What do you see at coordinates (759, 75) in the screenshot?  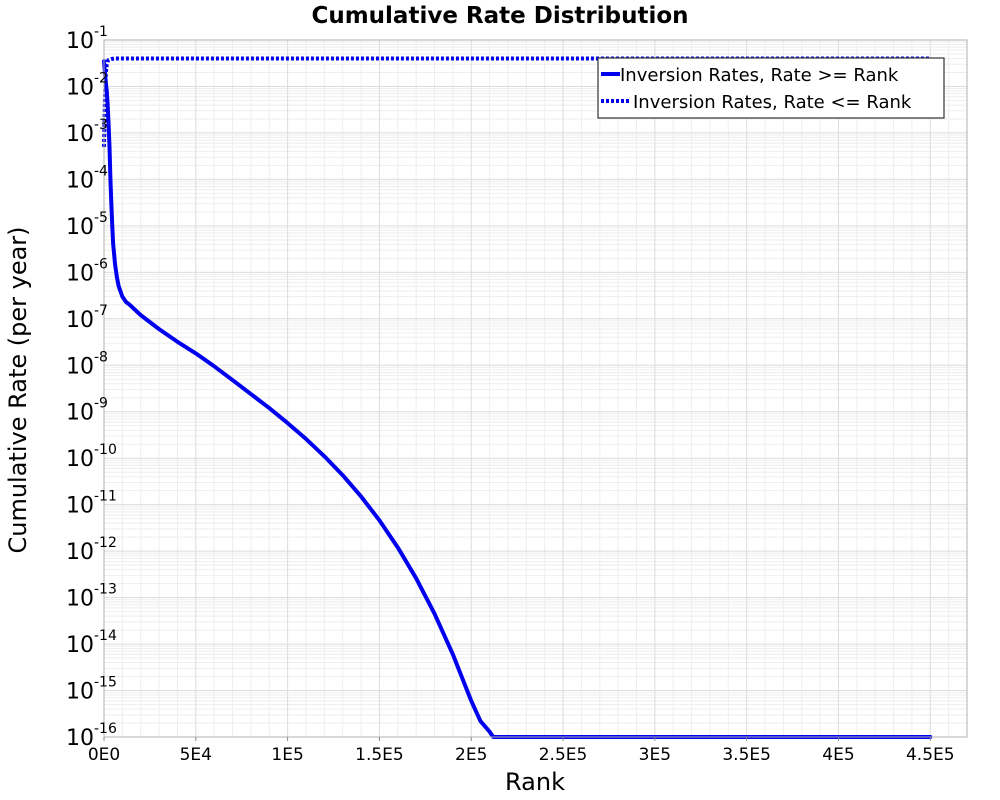 I see `legend-entry-rate-gte-rank: Inversion Rates, Rate >= Rank` at bounding box center [759, 75].